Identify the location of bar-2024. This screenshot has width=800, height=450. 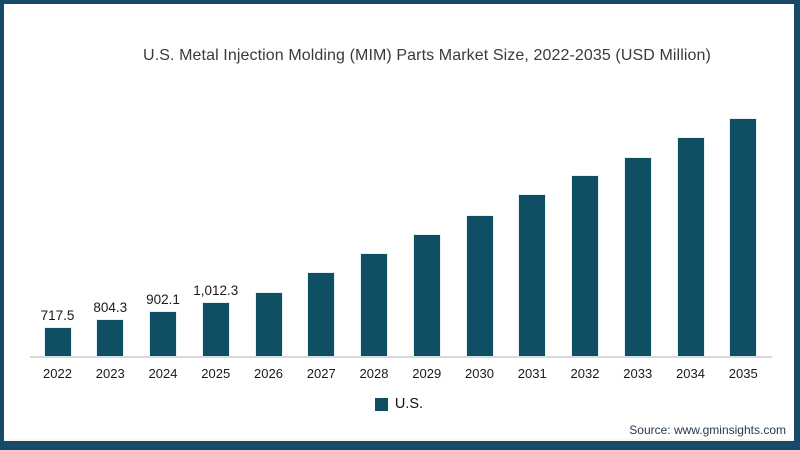
(163, 334).